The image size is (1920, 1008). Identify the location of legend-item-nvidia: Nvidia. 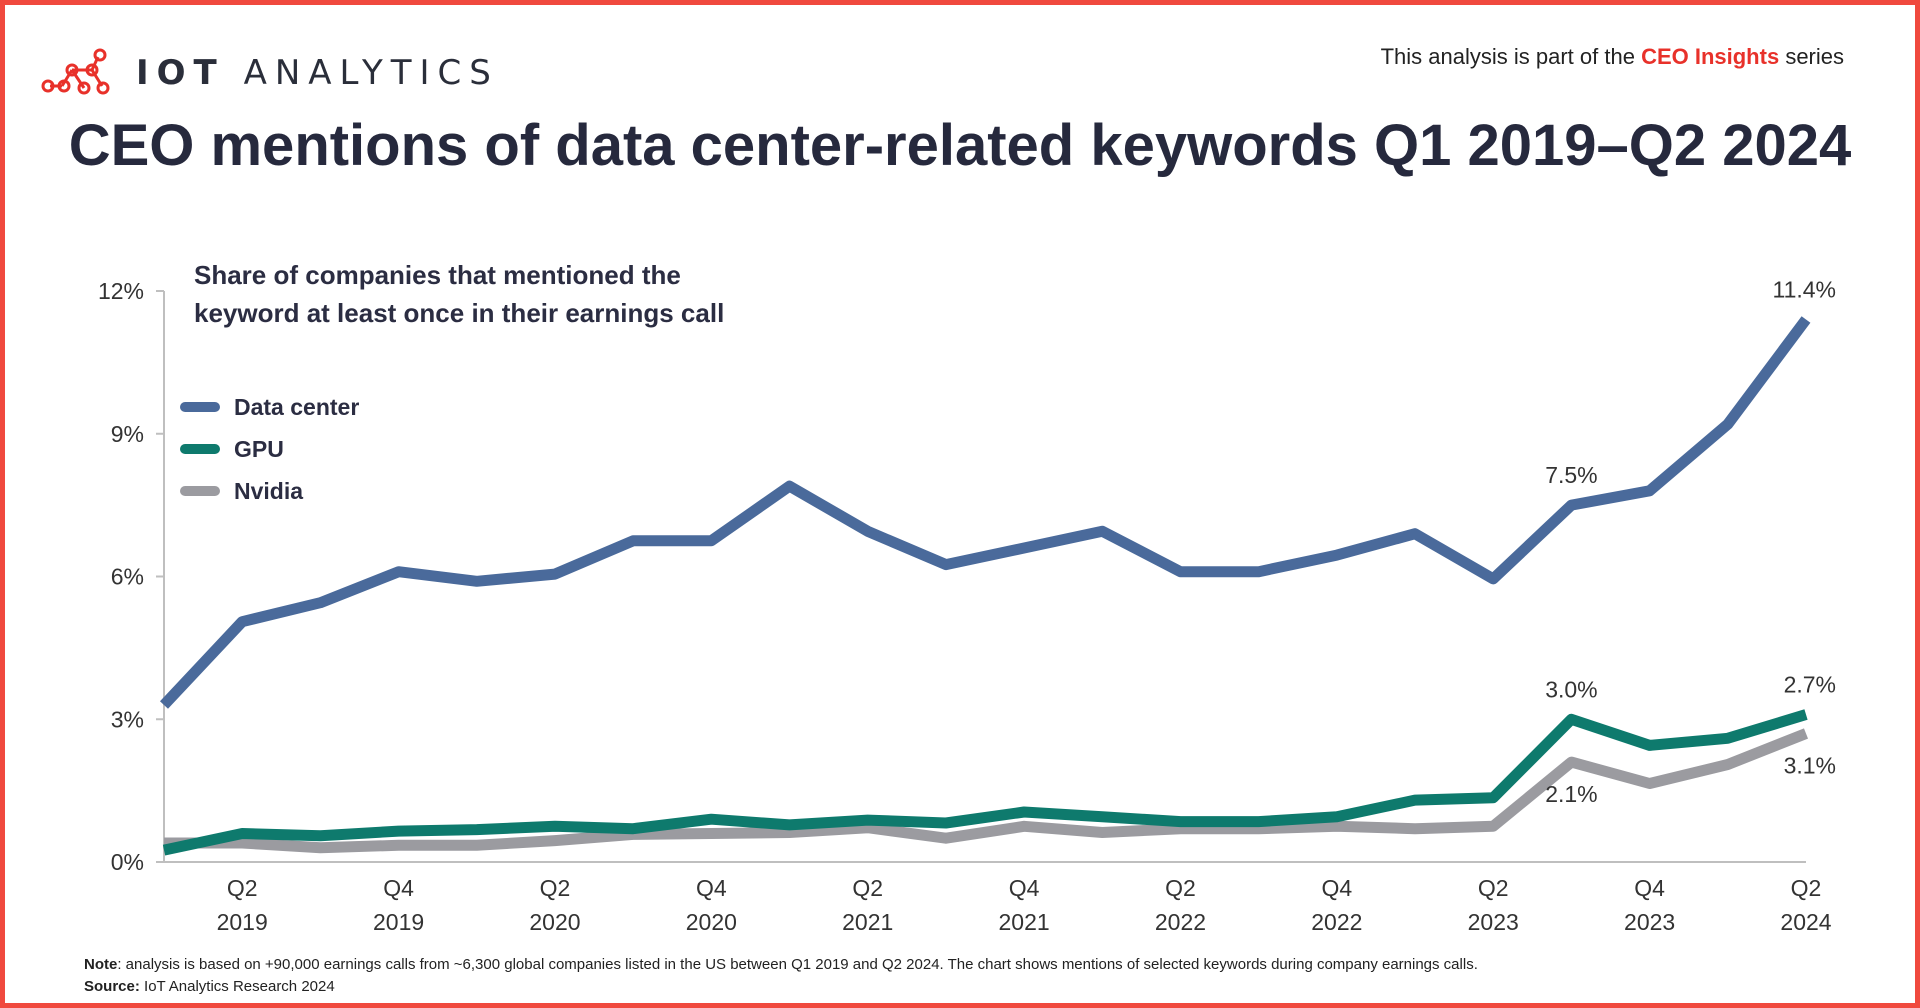
(269, 491).